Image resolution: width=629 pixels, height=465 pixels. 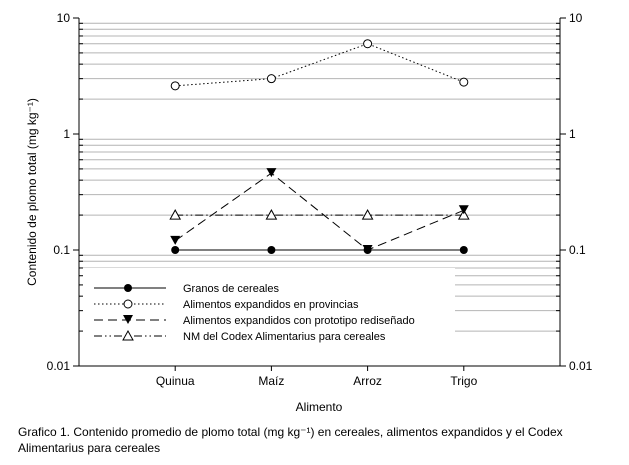 What do you see at coordinates (576, 18) in the screenshot?
I see `y-tick-label-right: 10` at bounding box center [576, 18].